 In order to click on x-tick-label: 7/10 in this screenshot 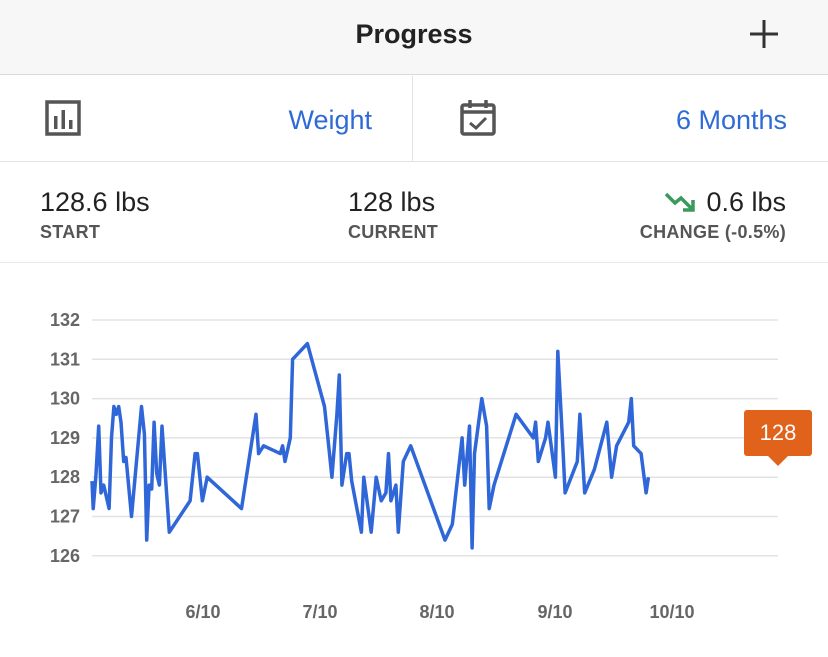, I will do `click(319, 612)`.